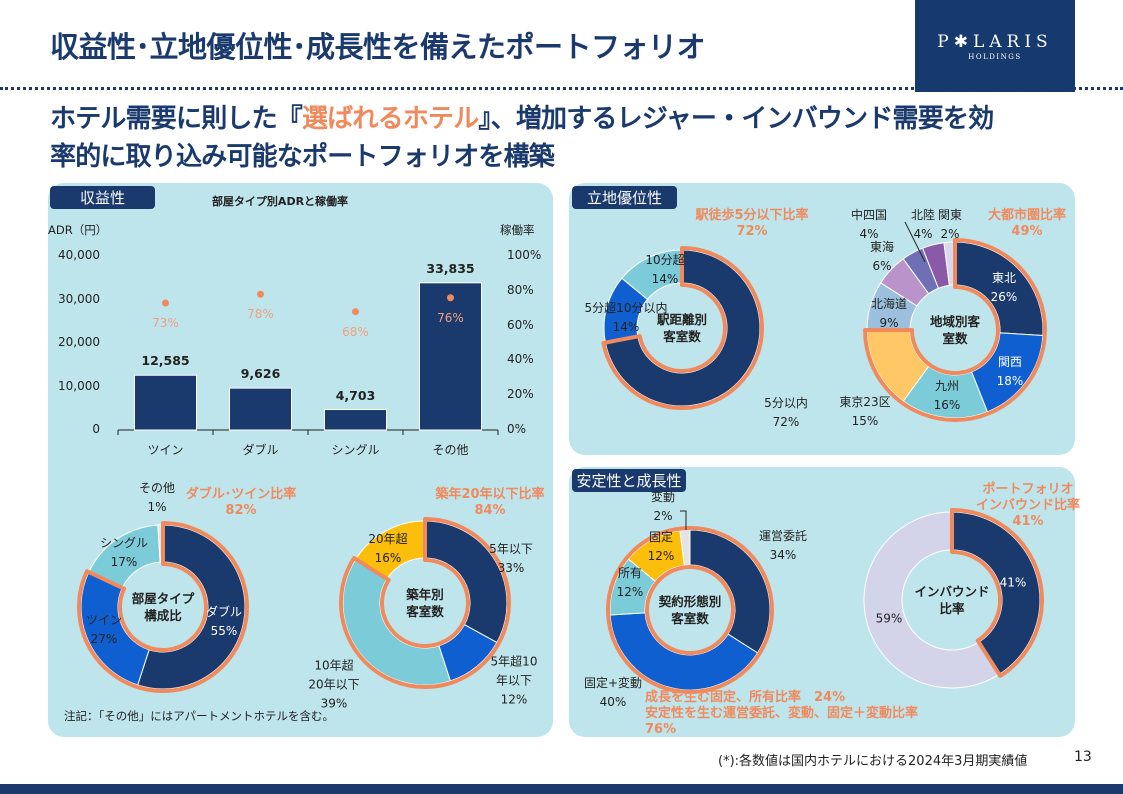 The width and height of the screenshot is (1123, 794). I want to click on slice-label: 10分超 14%, so click(664, 270).